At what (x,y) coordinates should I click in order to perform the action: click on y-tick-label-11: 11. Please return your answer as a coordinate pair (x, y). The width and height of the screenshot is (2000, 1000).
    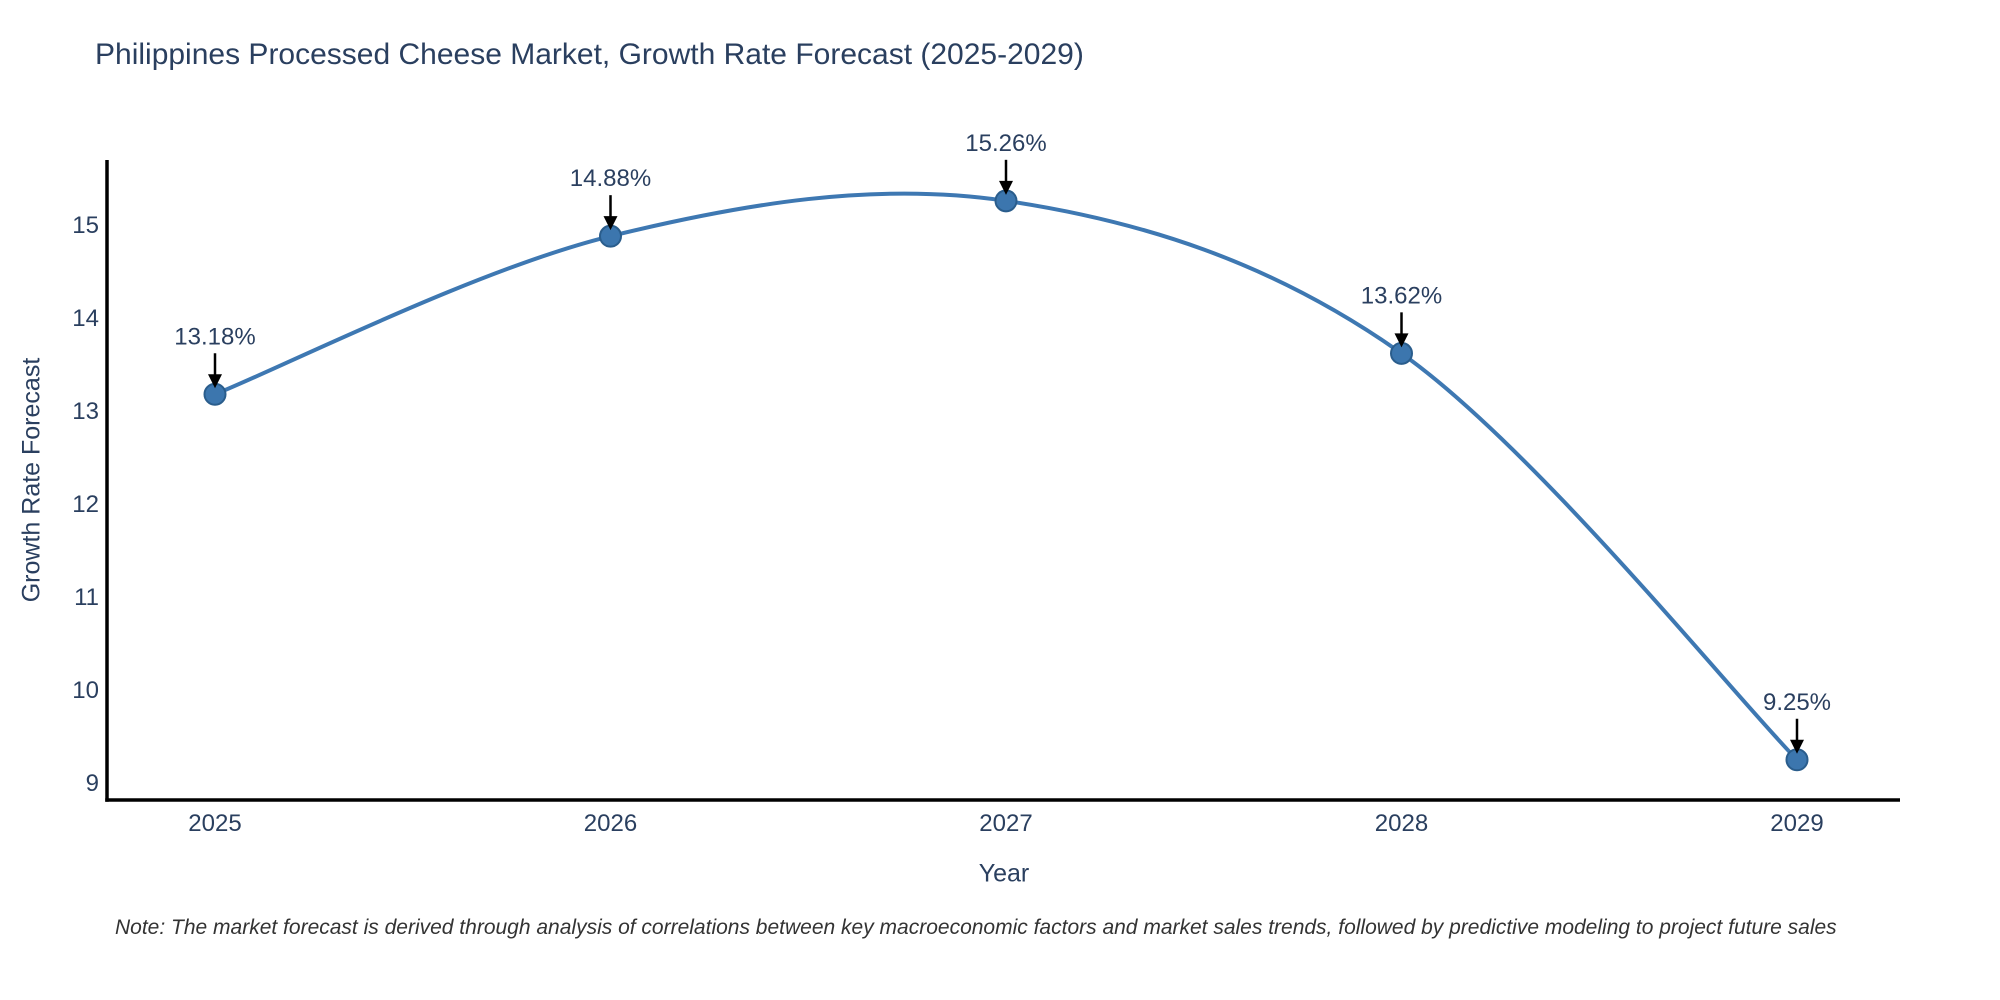
    Looking at the image, I should click on (86, 597).